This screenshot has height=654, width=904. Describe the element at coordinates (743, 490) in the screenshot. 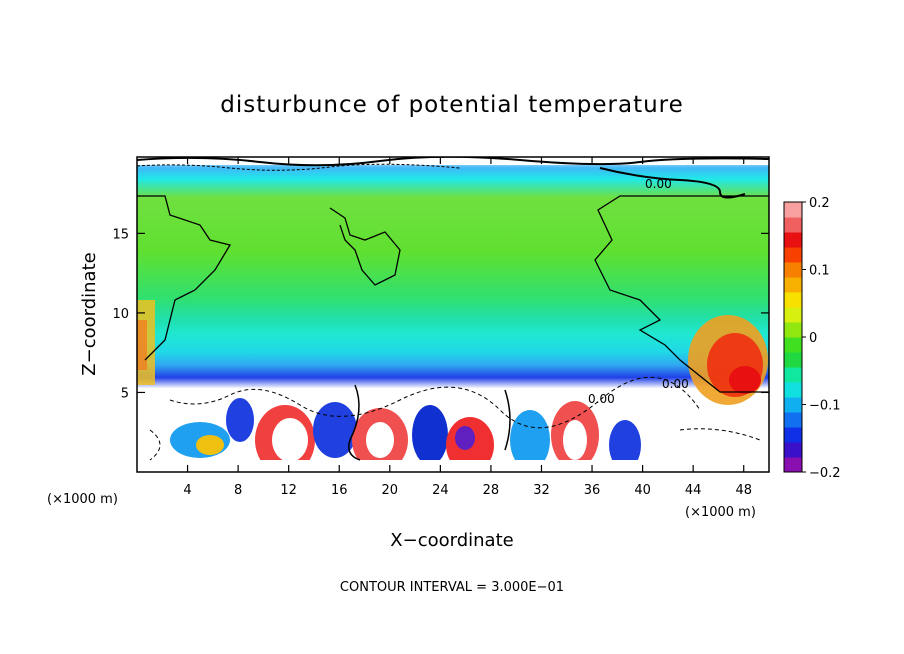

I see `x-tick-label: 48` at that location.